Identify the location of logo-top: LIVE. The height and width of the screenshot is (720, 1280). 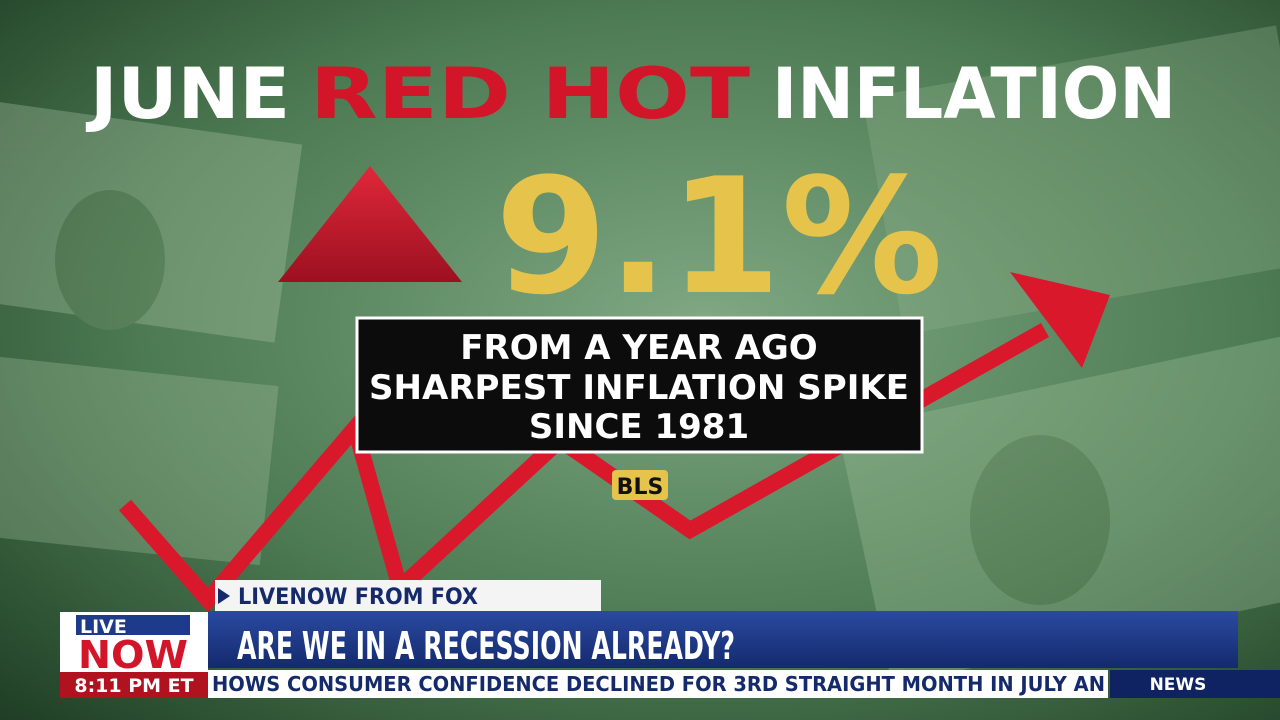
(103, 627).